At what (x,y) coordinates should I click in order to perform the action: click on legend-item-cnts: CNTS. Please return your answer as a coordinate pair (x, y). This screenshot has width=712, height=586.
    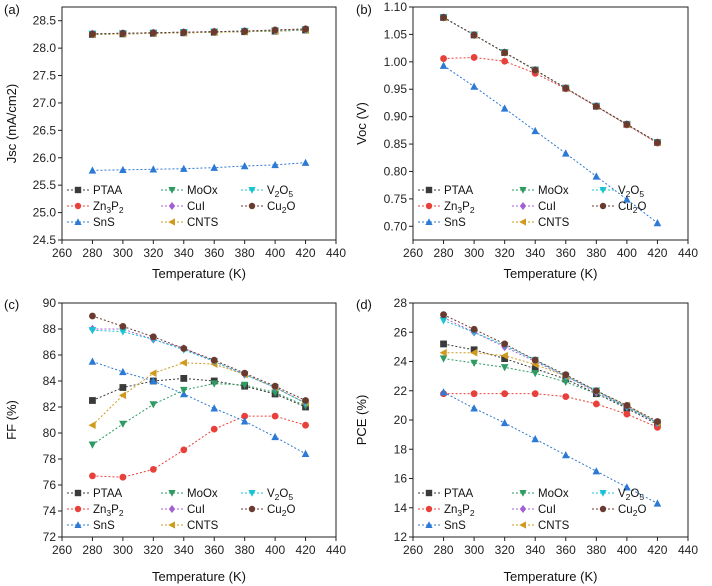
    Looking at the image, I should click on (190, 223).